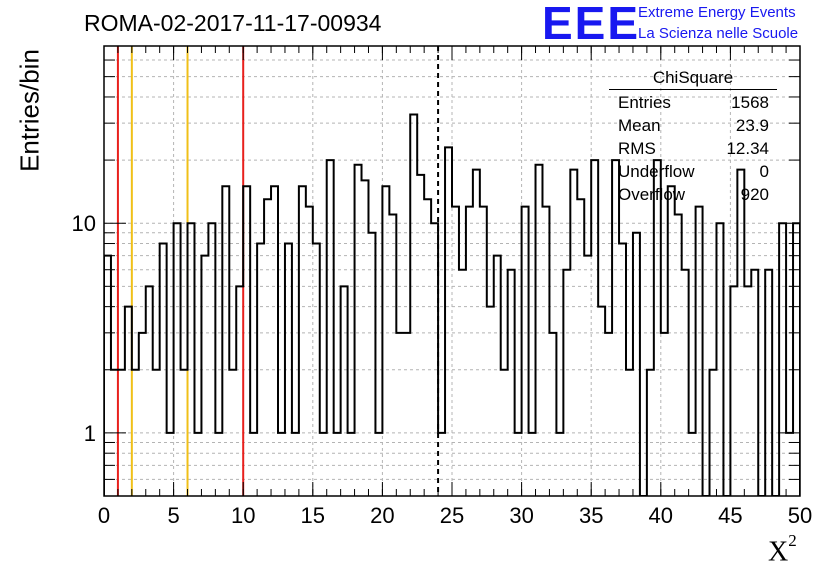  What do you see at coordinates (243, 515) in the screenshot?
I see `x-tick-label: 10` at bounding box center [243, 515].